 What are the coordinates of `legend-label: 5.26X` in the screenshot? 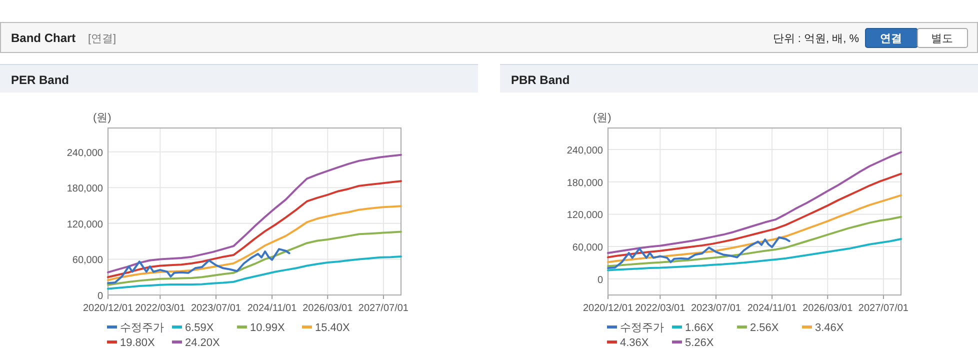 It's located at (699, 343).